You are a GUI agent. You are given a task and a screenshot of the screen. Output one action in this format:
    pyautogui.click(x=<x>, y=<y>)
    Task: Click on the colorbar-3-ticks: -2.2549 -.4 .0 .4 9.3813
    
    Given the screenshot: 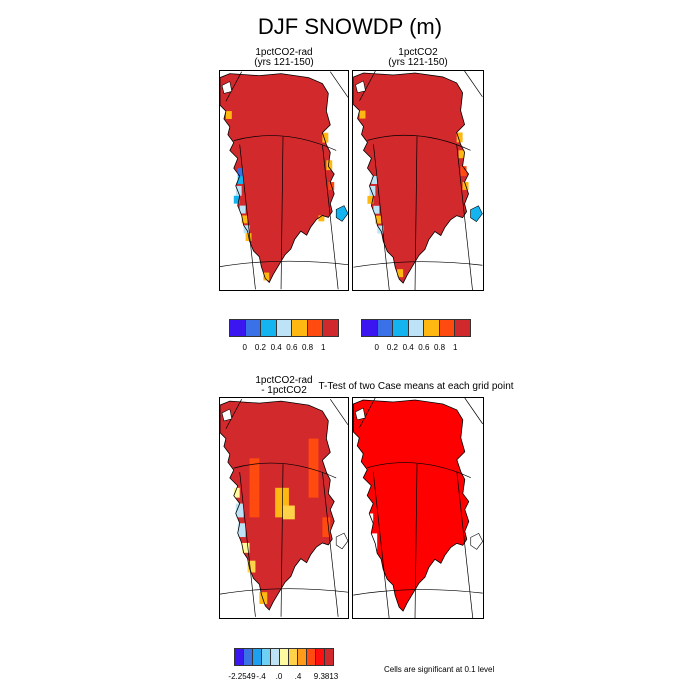 What is the action you would take?
    pyautogui.click(x=283, y=677)
    